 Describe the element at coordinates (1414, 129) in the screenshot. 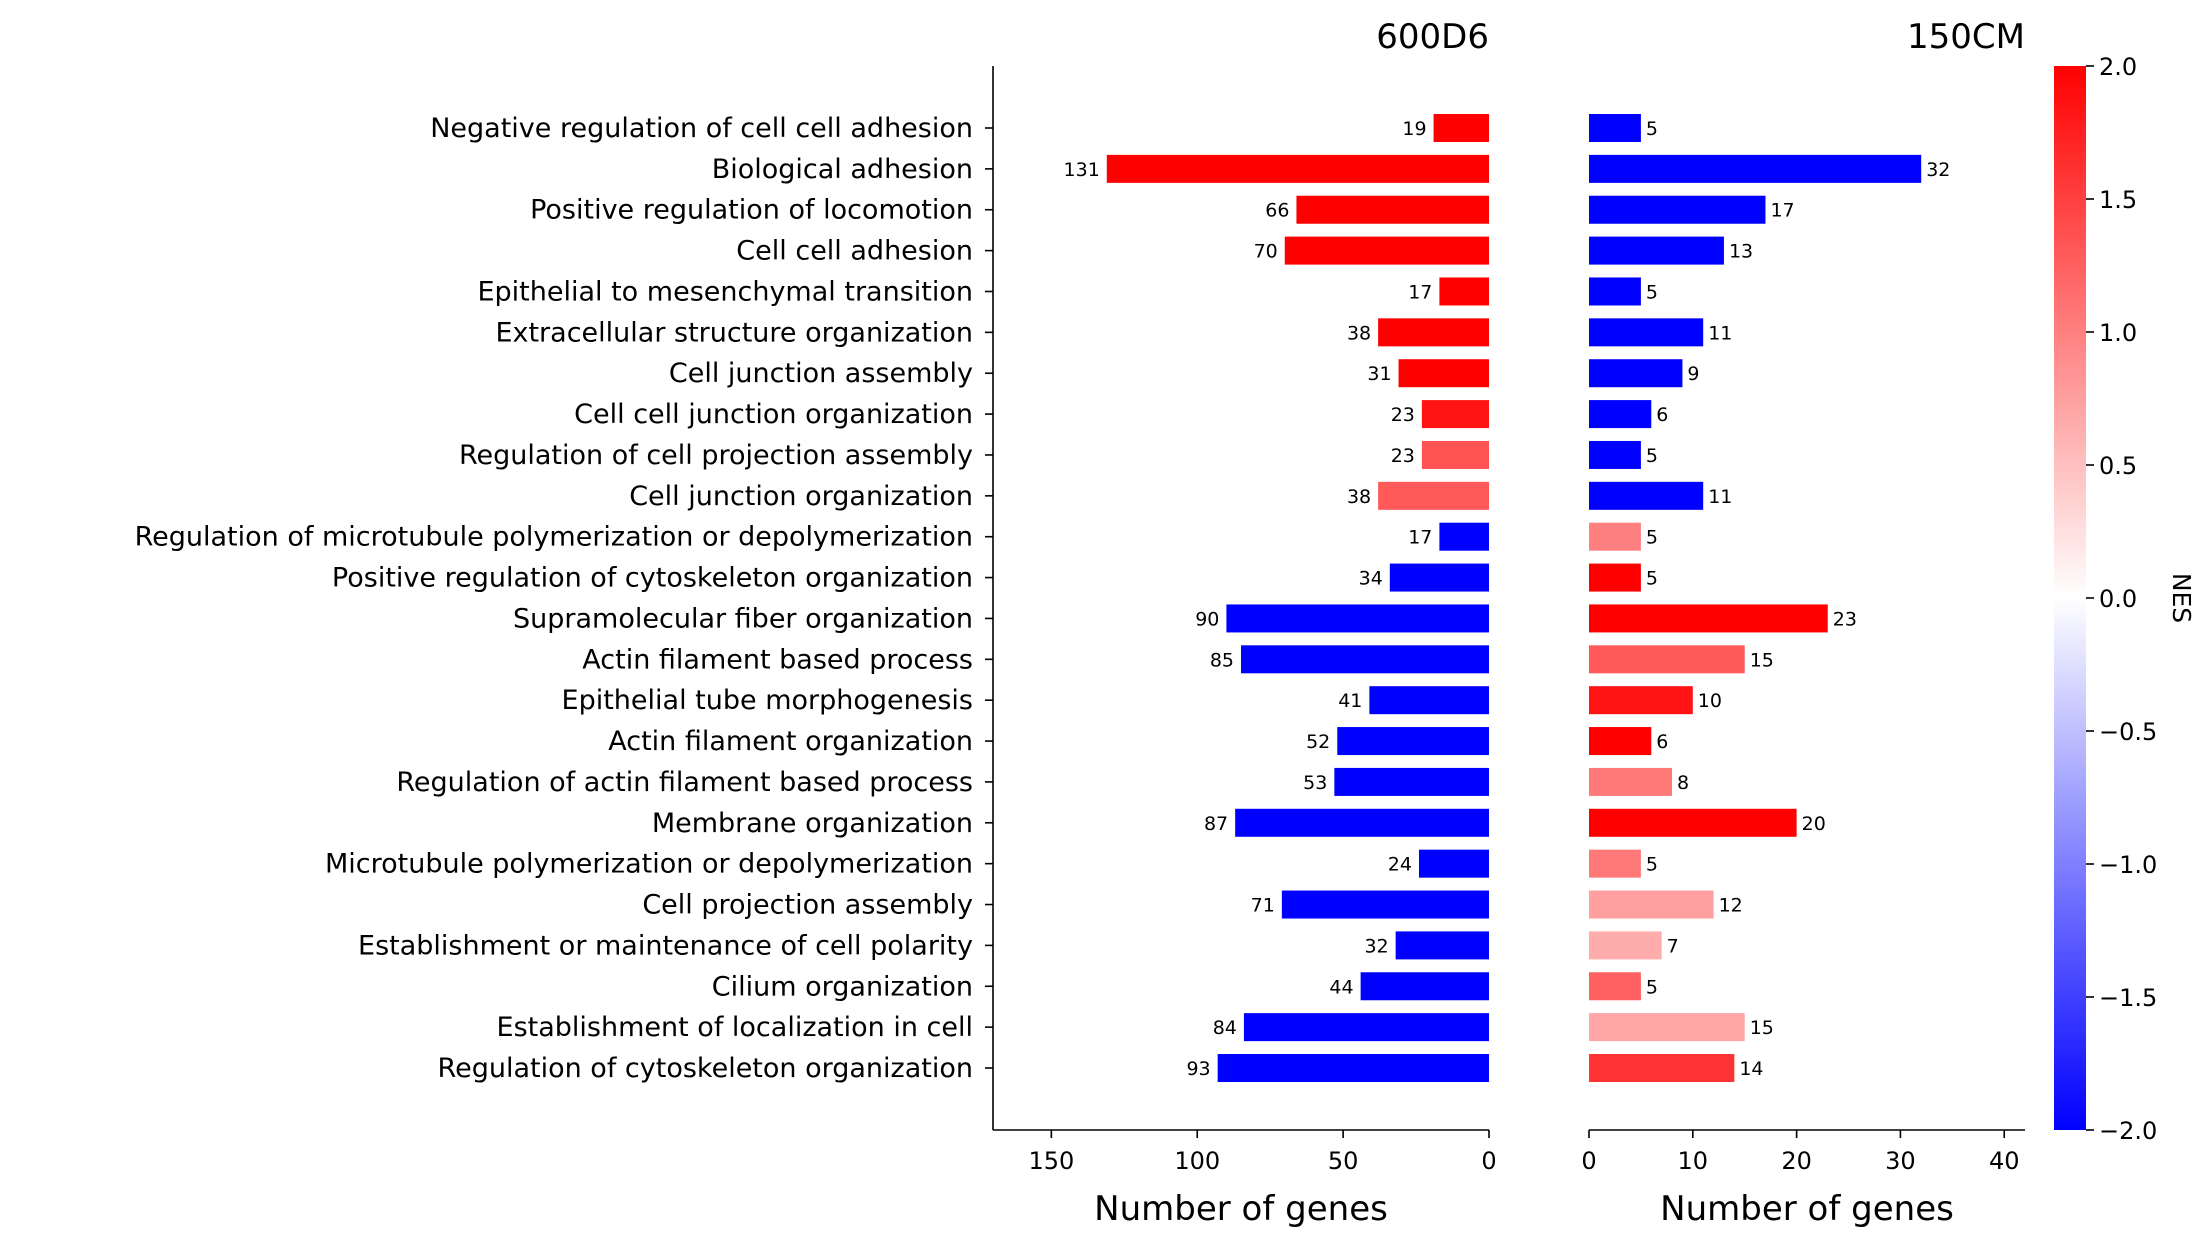

I see `value-label-600d6: 19` at that location.